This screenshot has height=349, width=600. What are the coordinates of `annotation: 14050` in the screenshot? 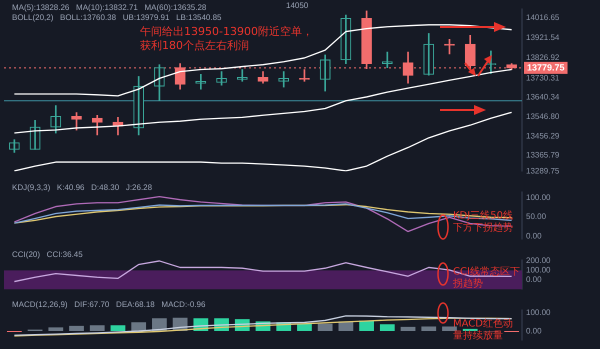 It's located at (297, 5).